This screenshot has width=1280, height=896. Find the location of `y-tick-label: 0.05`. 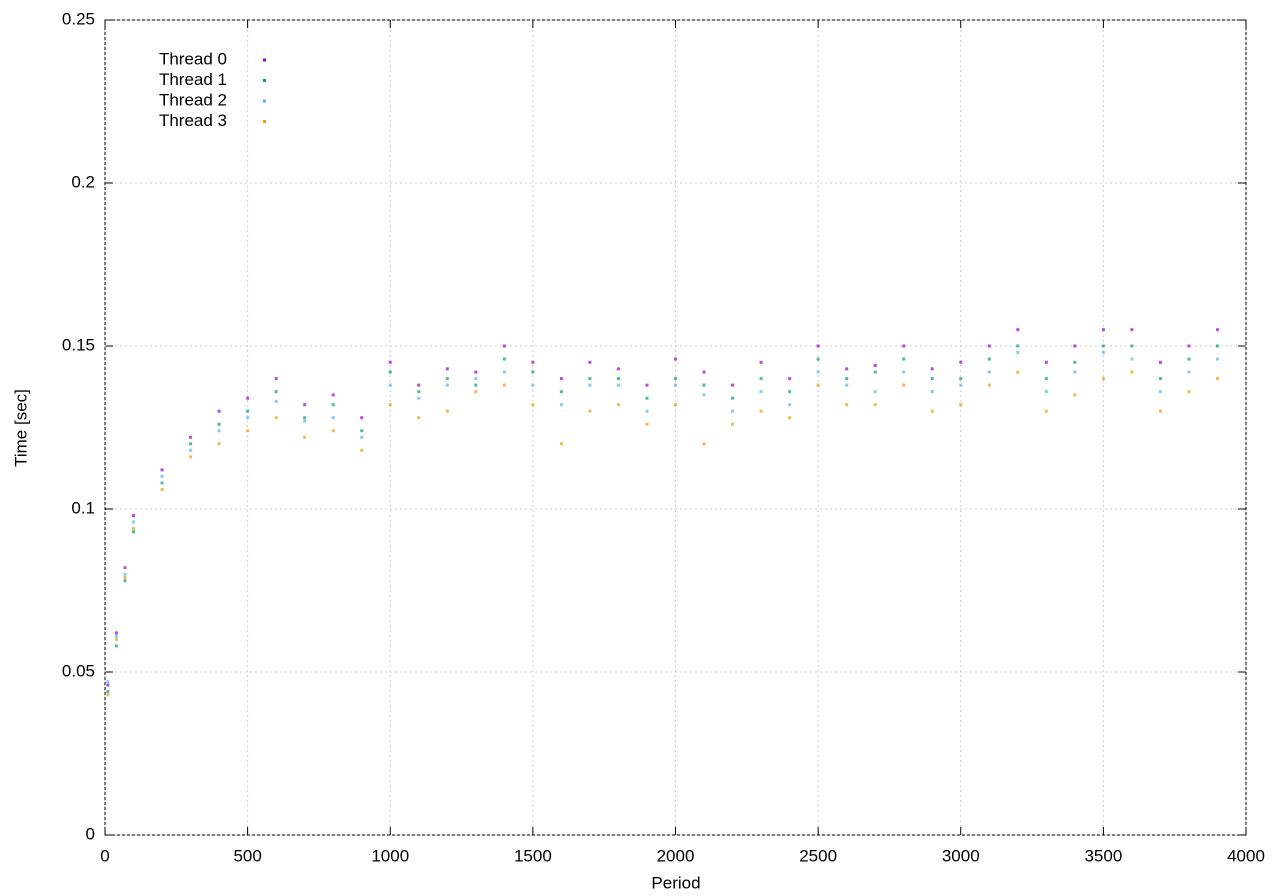

y-tick-label: 0.05 is located at coordinates (78, 670).